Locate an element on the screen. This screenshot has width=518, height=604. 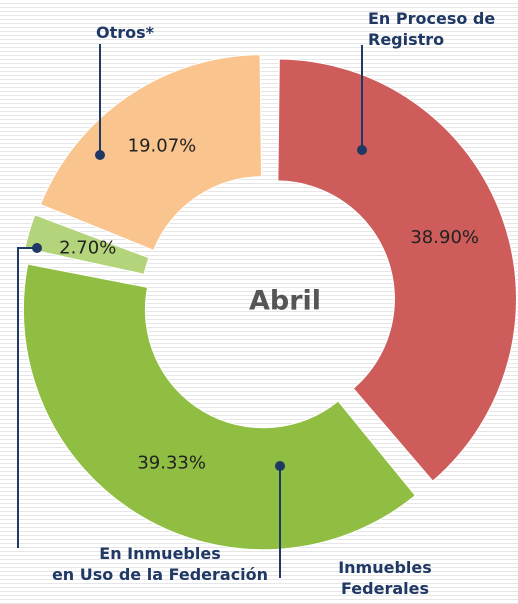
value-label: 39.33% is located at coordinates (171, 462).